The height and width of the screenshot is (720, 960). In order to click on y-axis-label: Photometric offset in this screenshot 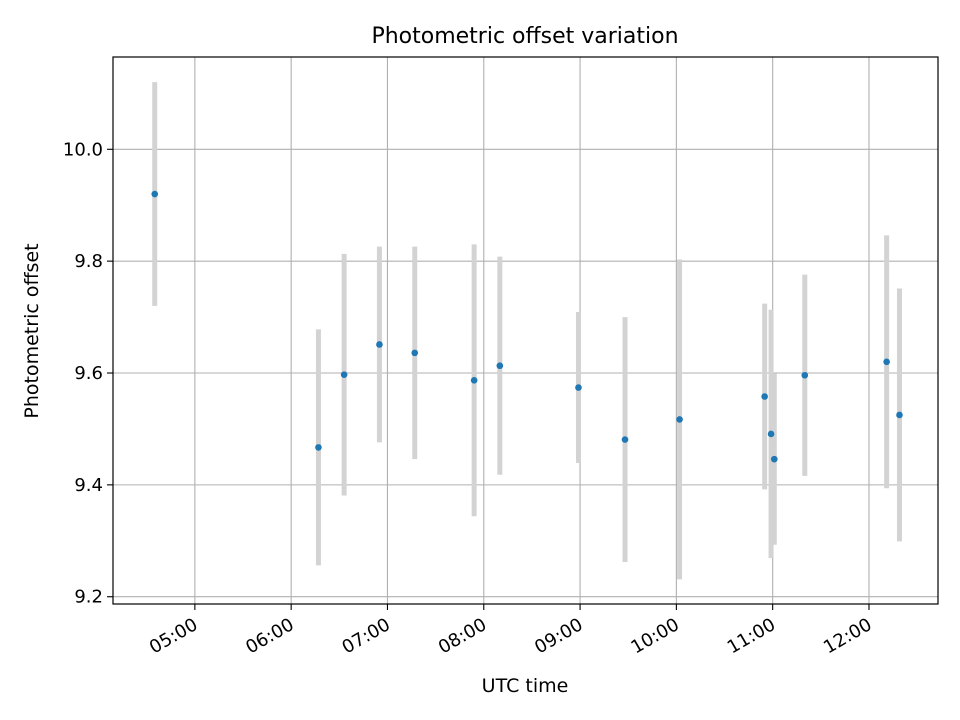, I will do `click(32, 330)`.